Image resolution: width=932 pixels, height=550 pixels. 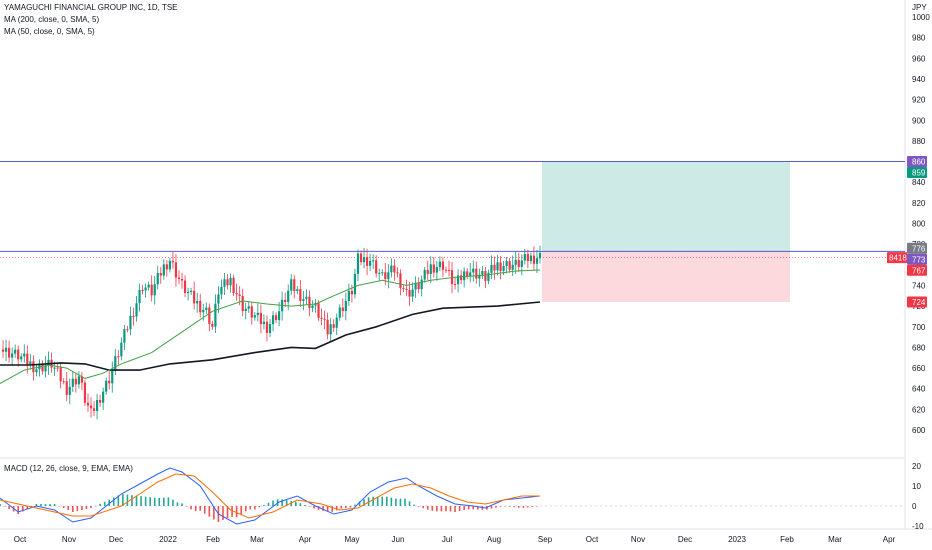 I want to click on price-tick-label: 980, so click(x=919, y=38).